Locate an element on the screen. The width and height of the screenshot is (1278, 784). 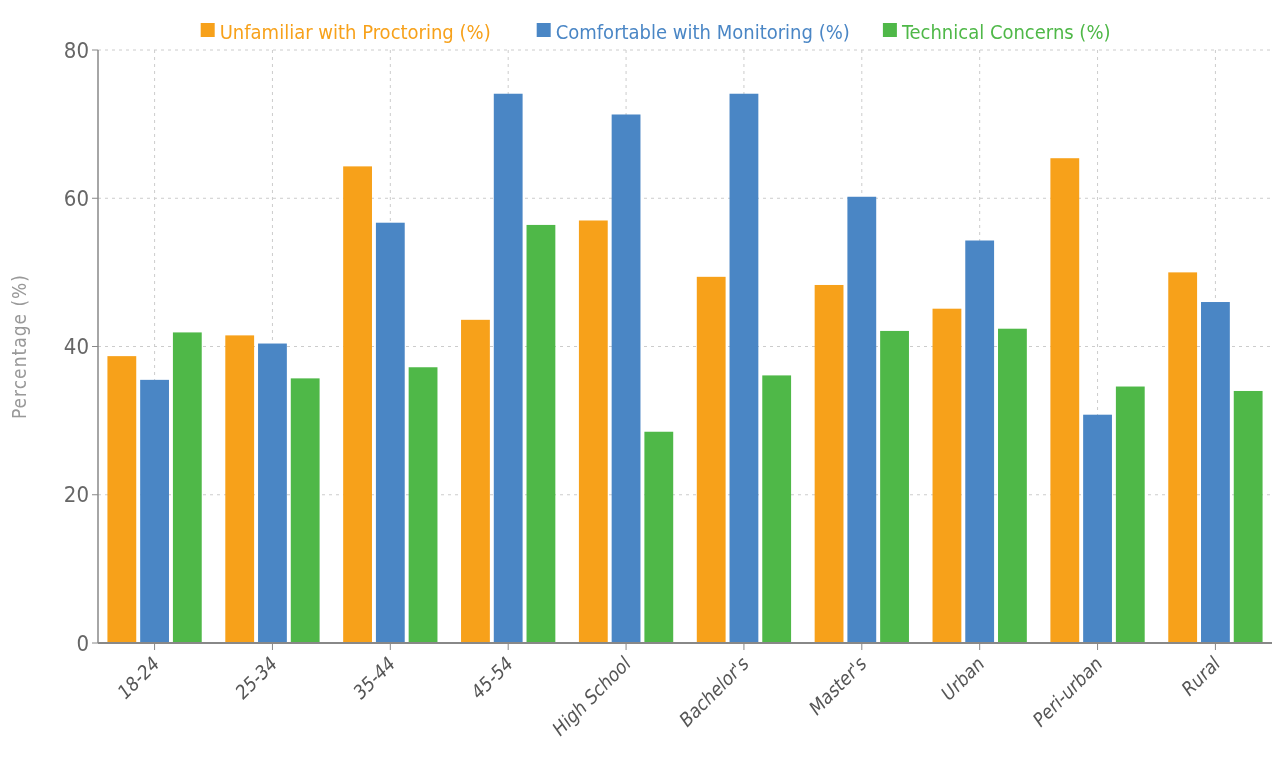
legend-label: Unfamiliar with Proctoring (%) is located at coordinates (355, 32).